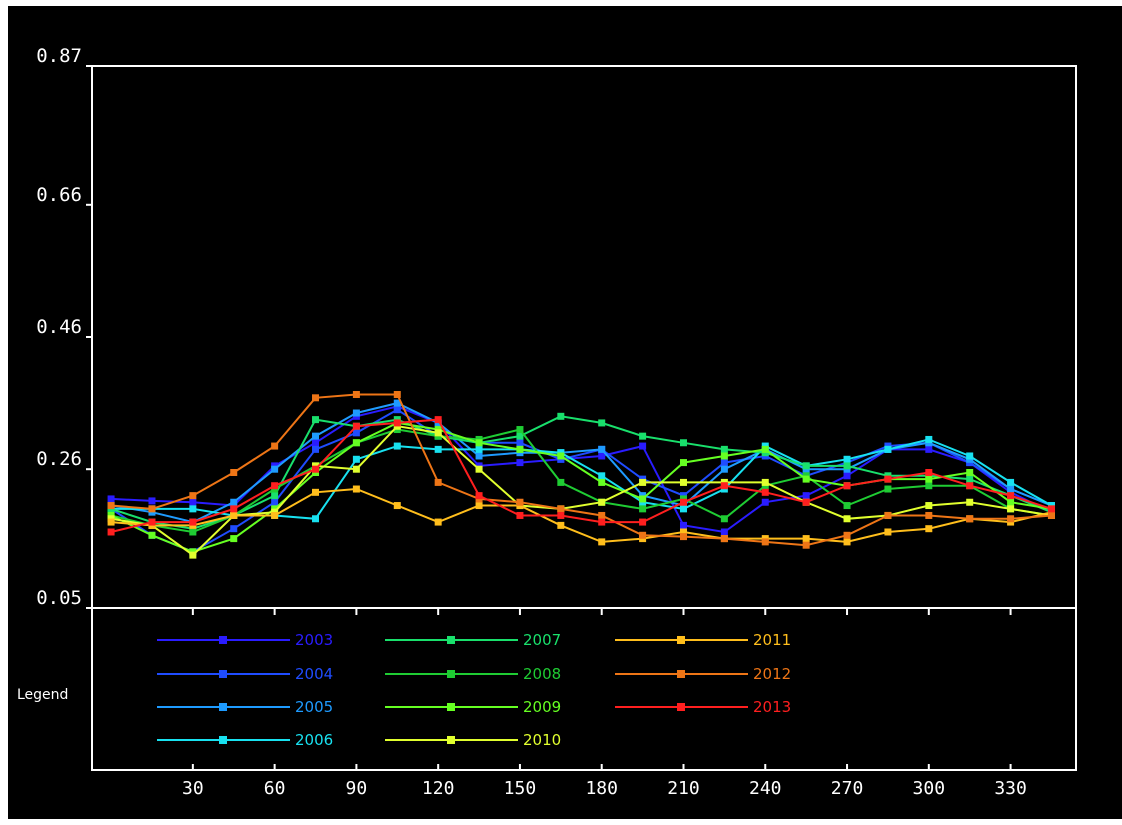 This screenshot has height=825, width=1122. I want to click on legend-item-2005: 2005, so click(245, 707).